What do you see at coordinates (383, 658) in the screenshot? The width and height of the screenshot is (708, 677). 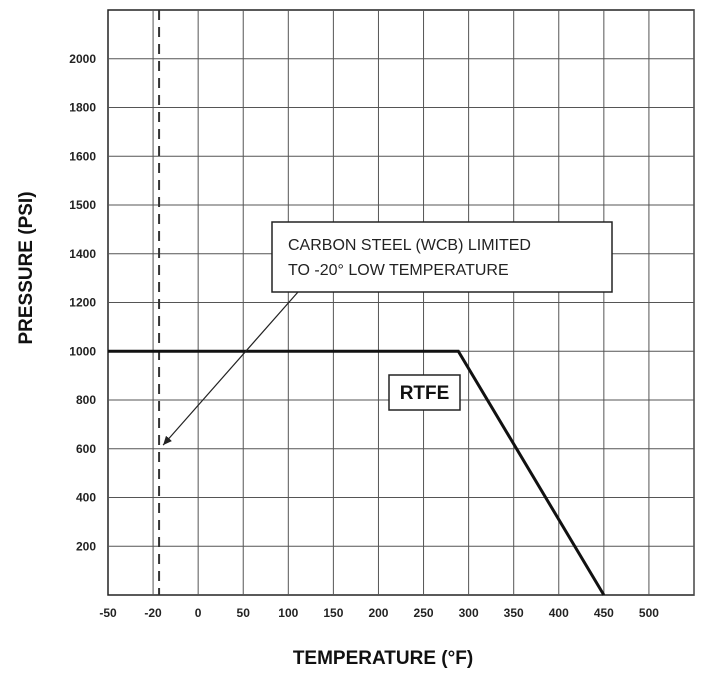 I see `x-axis-title: TEMPERATURE (°F)` at bounding box center [383, 658].